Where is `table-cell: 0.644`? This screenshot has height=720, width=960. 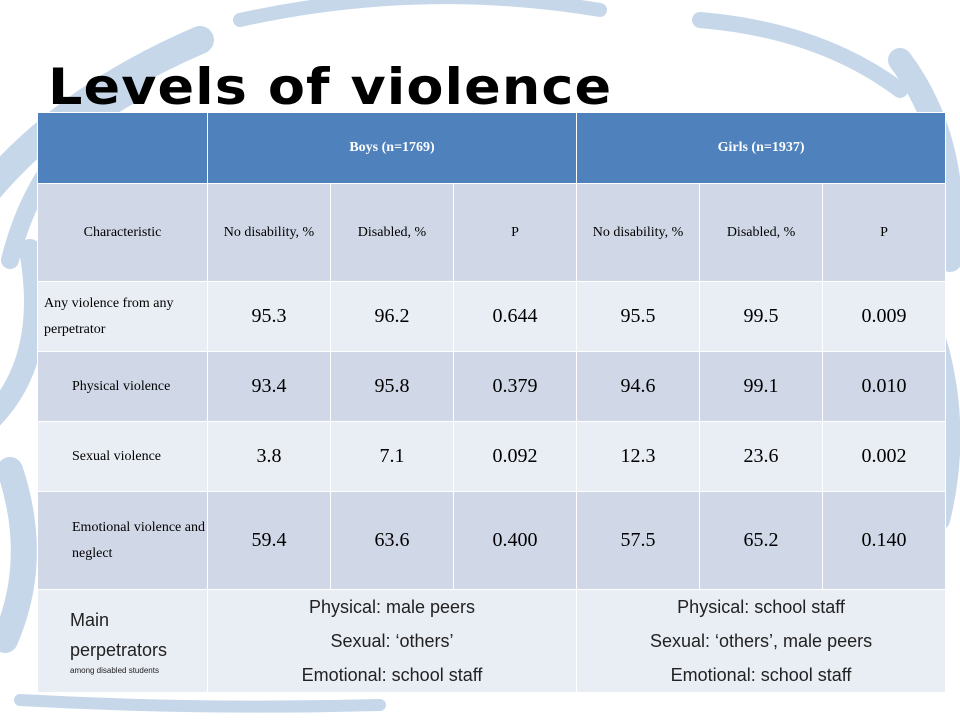
table-cell: 0.644 is located at coordinates (515, 316).